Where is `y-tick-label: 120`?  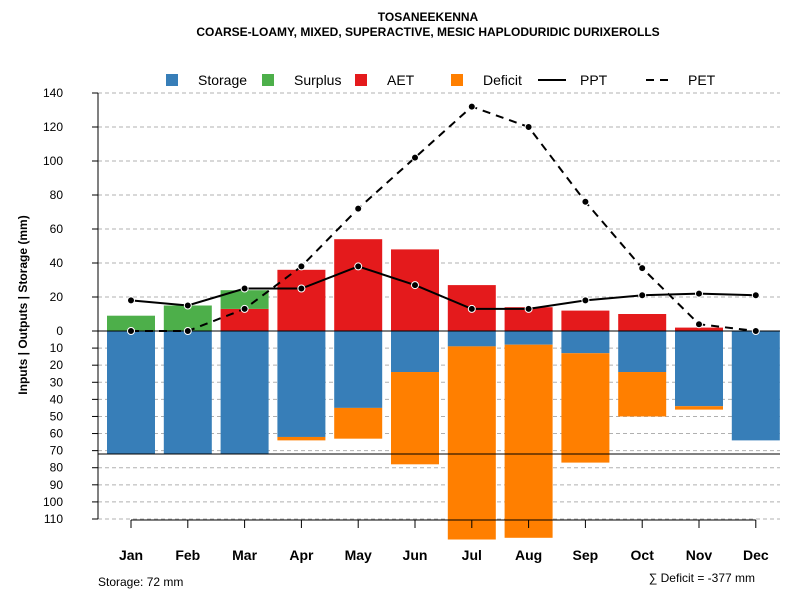 y-tick-label: 120 is located at coordinates (53, 127).